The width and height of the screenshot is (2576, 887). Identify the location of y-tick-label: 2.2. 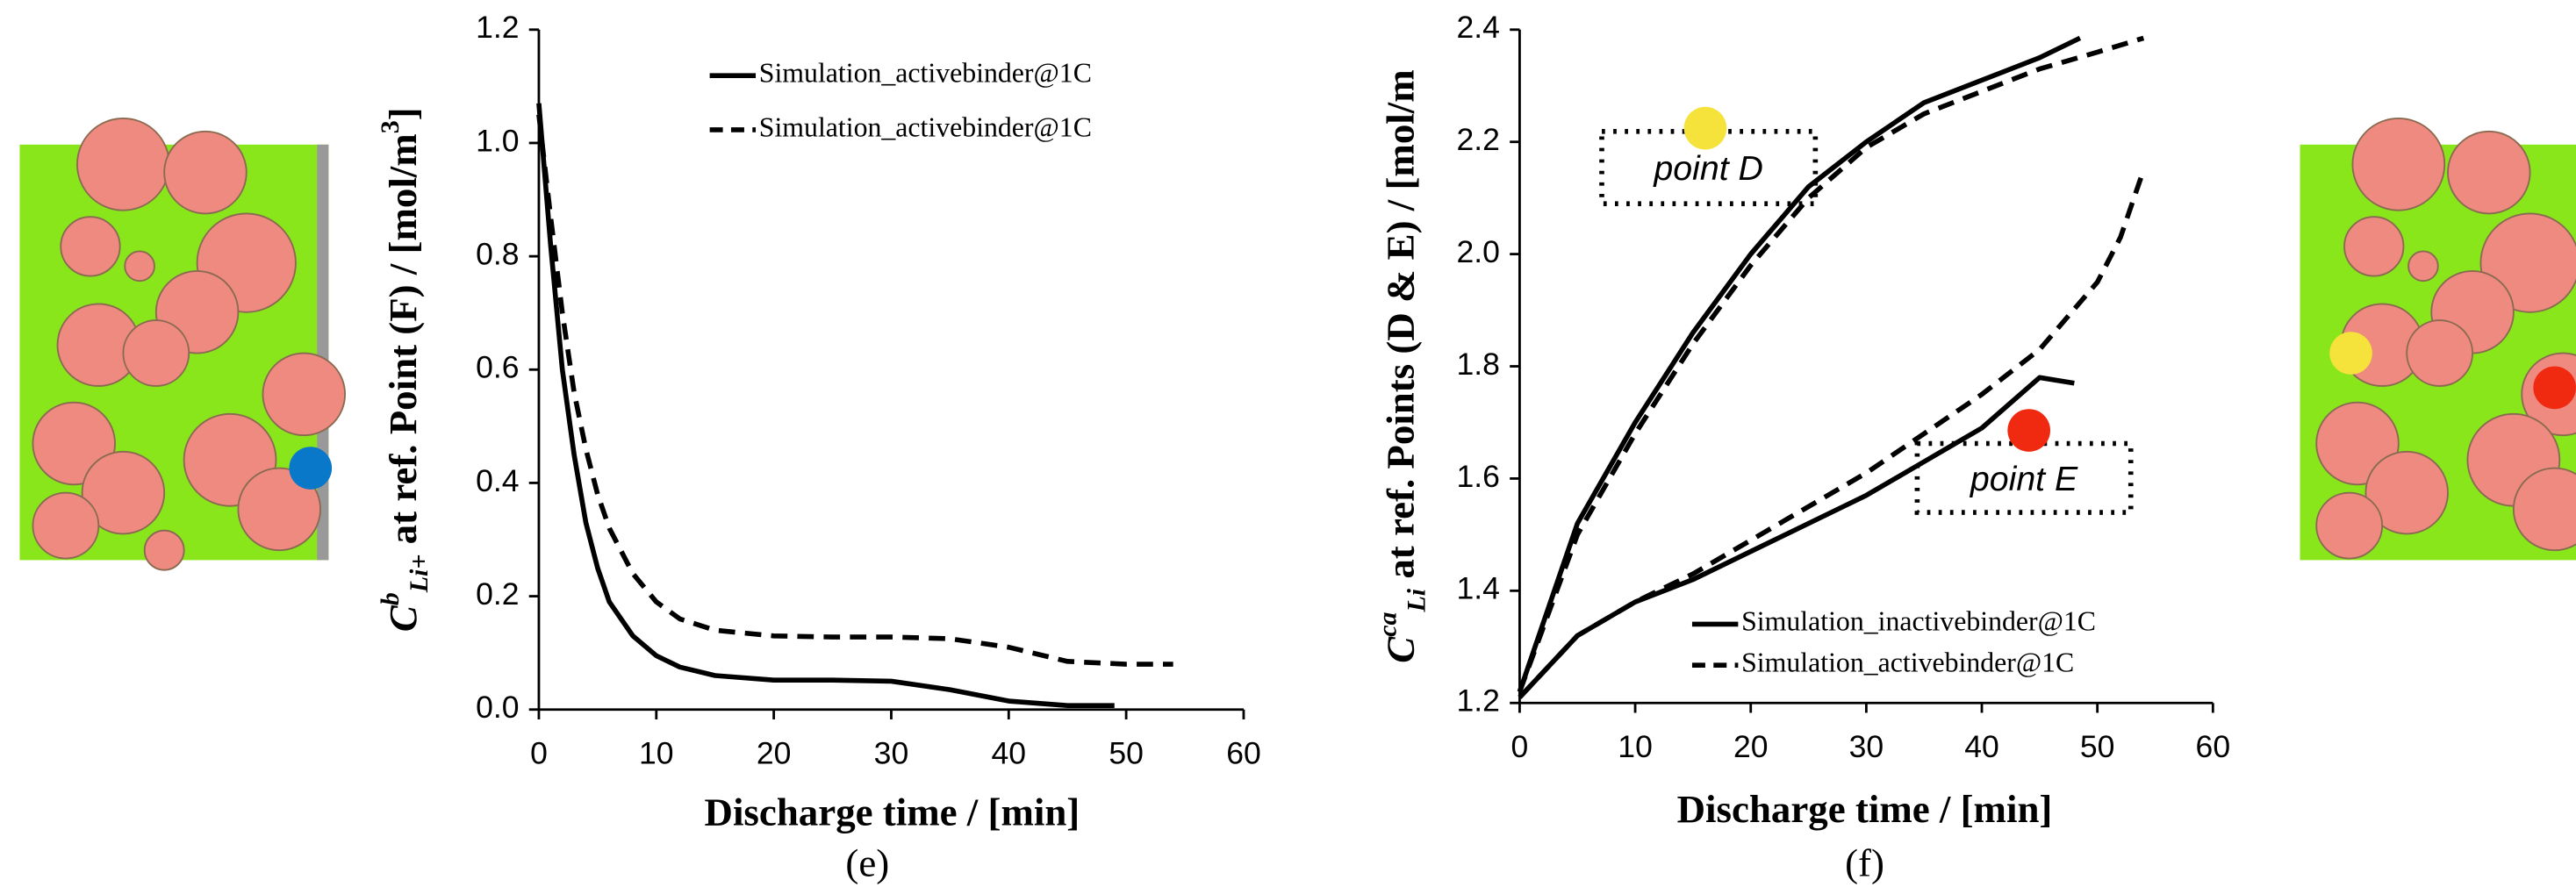
(1479, 139).